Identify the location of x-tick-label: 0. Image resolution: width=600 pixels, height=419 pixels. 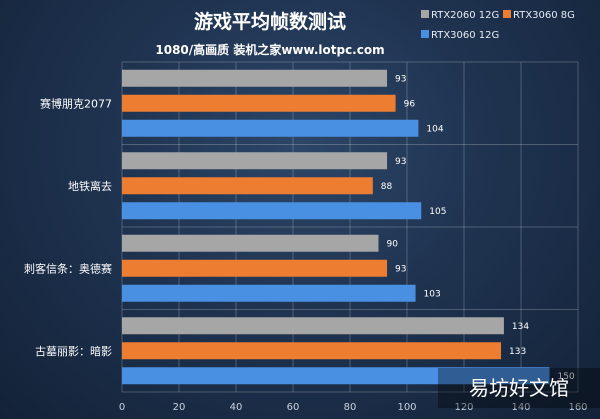
(122, 407).